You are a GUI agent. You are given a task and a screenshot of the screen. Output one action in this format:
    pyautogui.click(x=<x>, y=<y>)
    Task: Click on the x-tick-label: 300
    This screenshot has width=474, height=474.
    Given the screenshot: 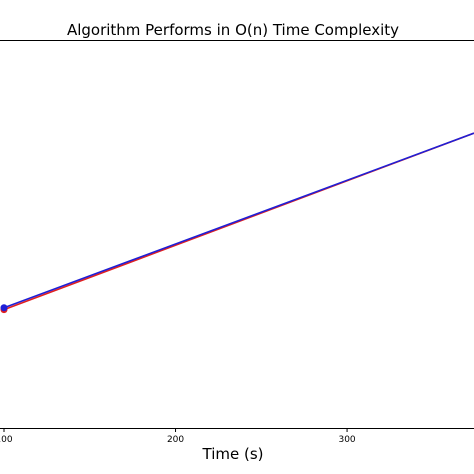 What is the action you would take?
    pyautogui.click(x=346, y=440)
    